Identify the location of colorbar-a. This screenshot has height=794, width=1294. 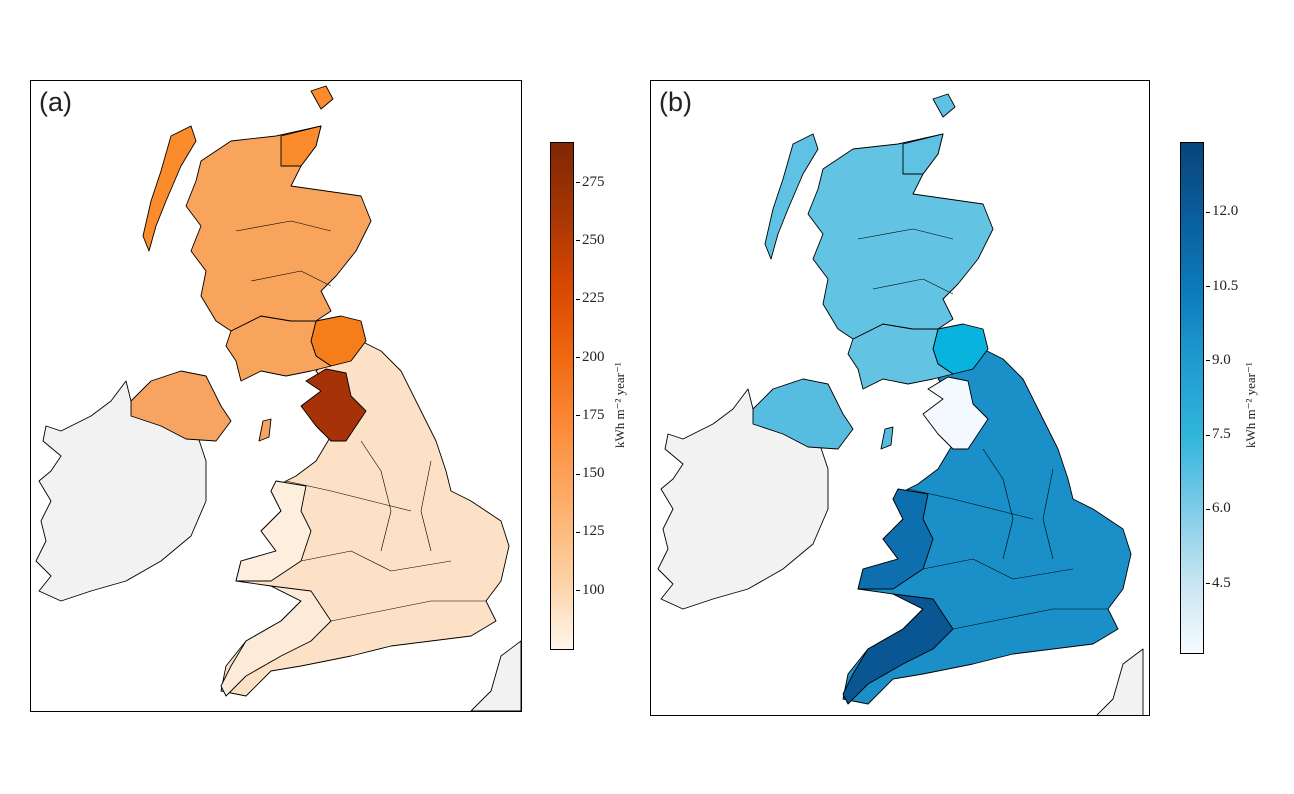
(562, 396).